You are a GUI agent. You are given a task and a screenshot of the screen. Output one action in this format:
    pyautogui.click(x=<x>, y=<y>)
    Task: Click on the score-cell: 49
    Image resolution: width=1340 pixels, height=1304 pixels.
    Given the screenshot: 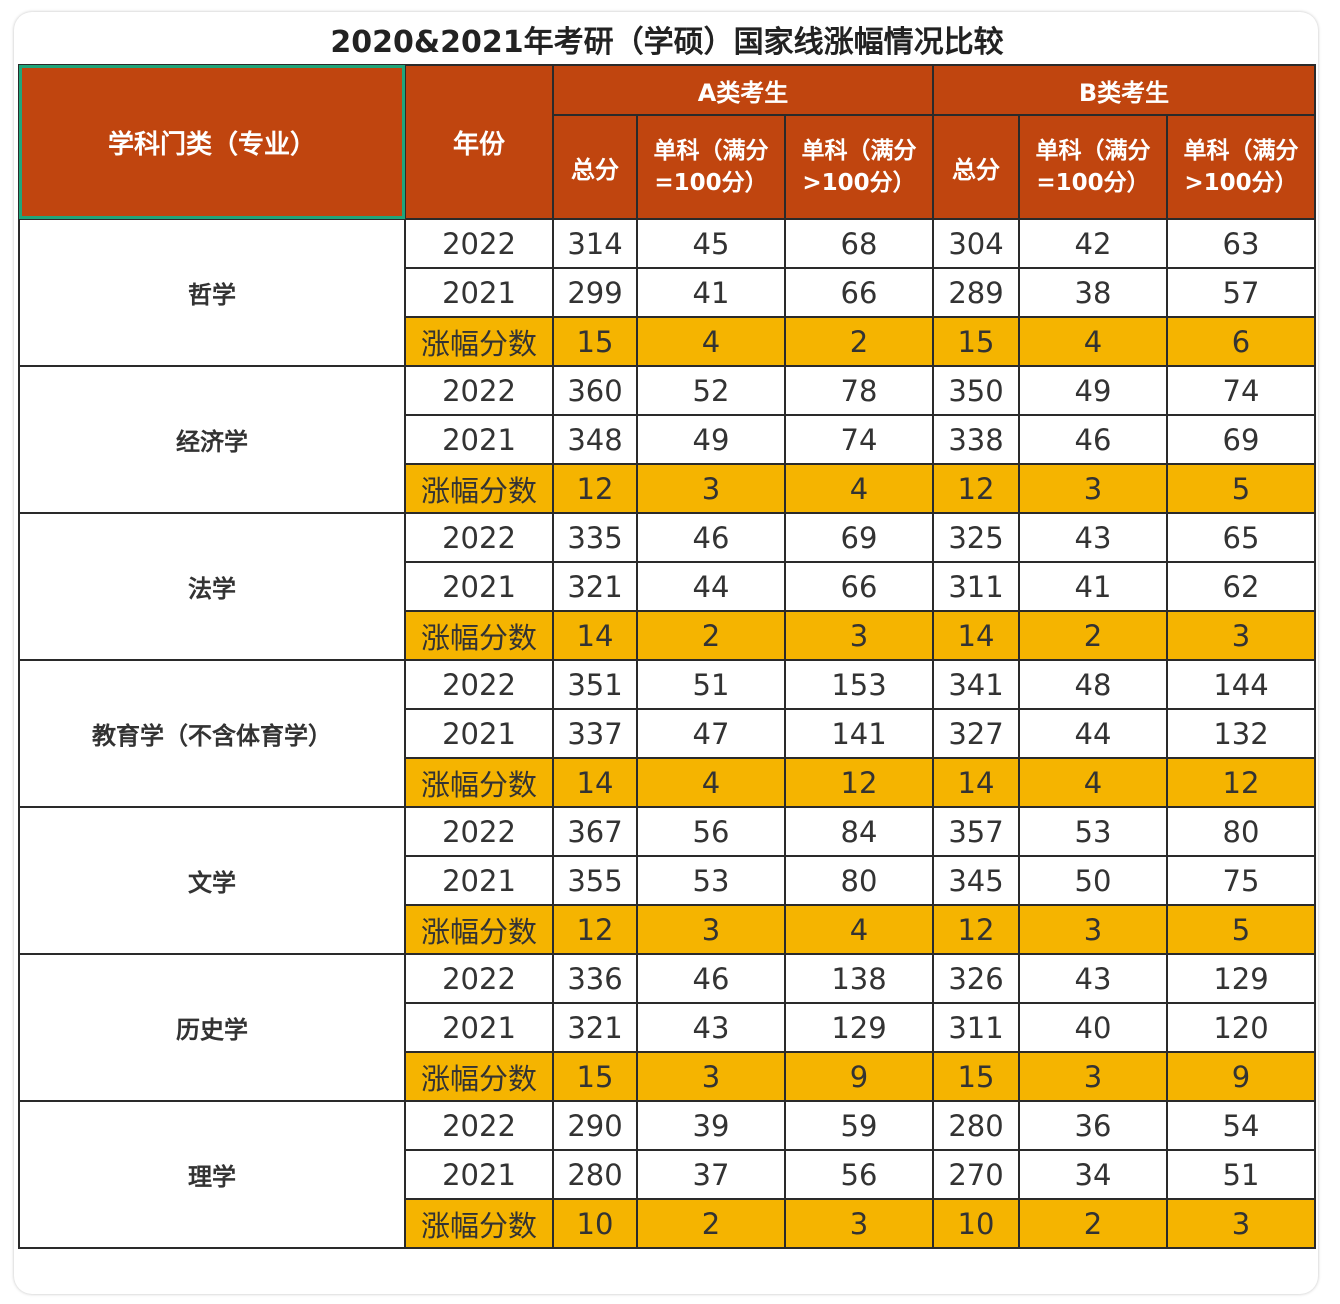 What is the action you would take?
    pyautogui.click(x=1093, y=390)
    